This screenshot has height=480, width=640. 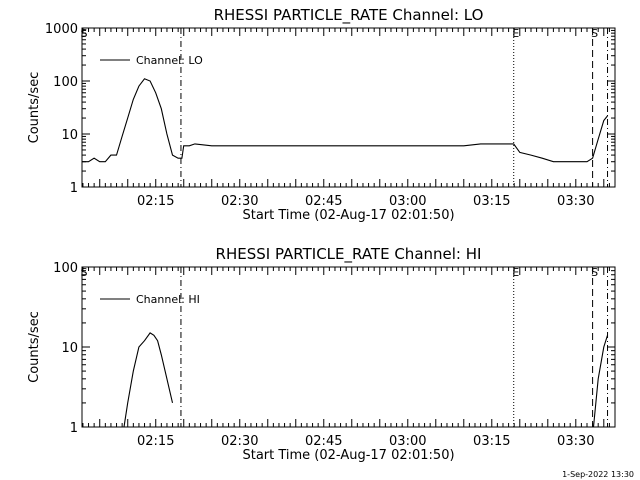 I want to click on chart-title: RHESSI PARTICLE_RATE Channel: LO, so click(x=349, y=15).